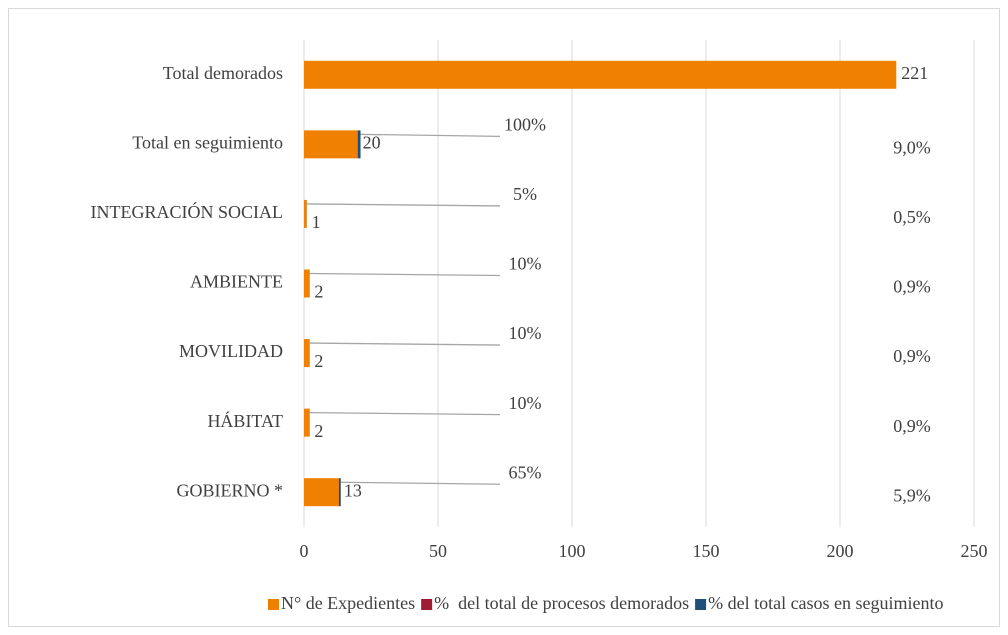  I want to click on y-tick-label: MOVILIDAD, so click(231, 351).